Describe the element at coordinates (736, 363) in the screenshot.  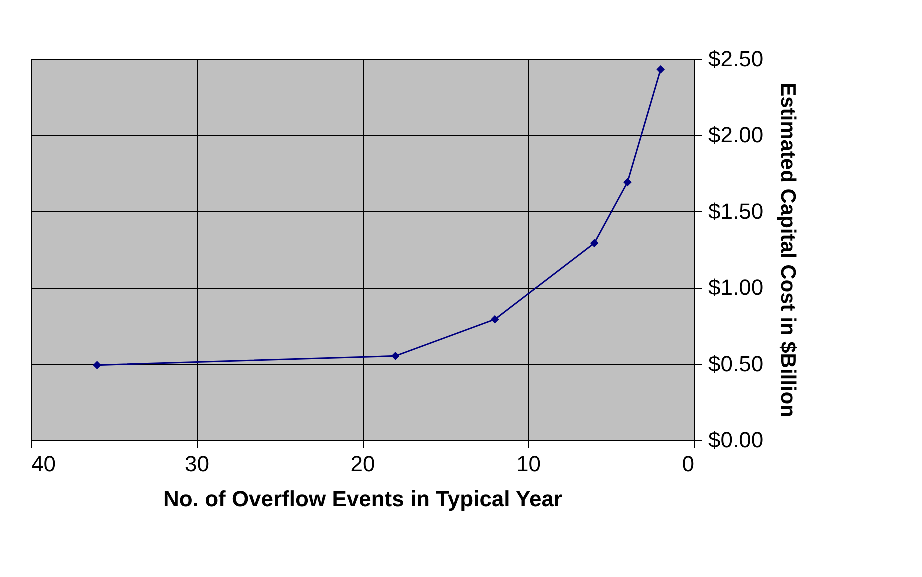
I see `y-tick-label: $0.50` at that location.